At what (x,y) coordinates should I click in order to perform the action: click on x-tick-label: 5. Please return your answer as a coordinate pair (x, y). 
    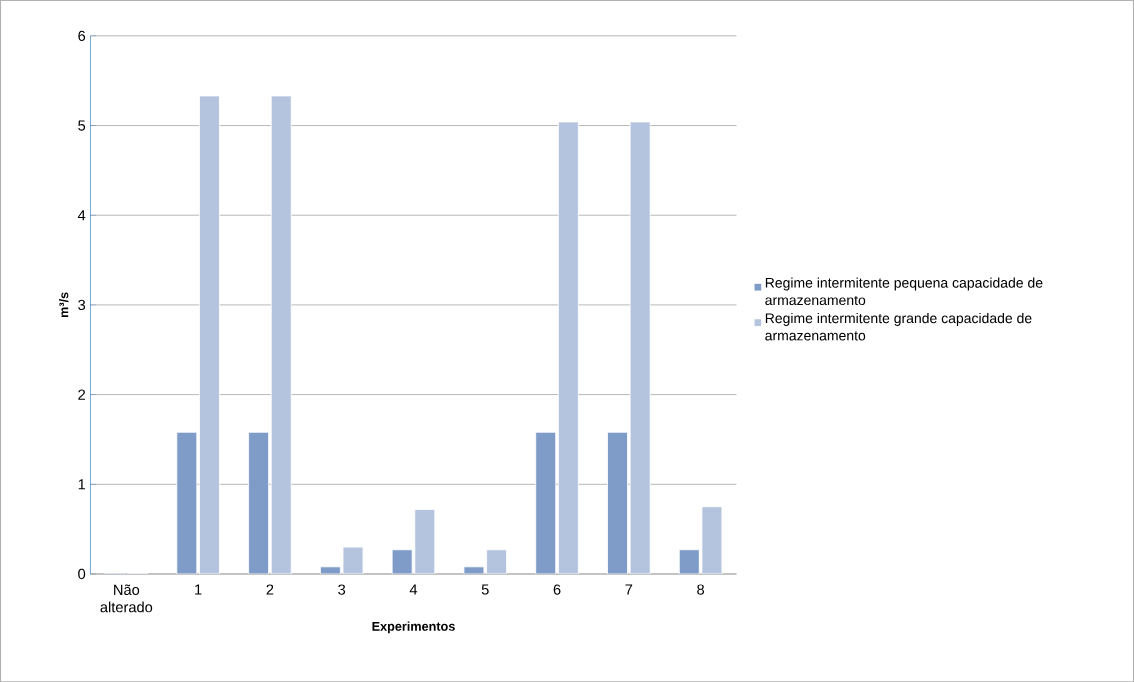
    Looking at the image, I should click on (485, 589).